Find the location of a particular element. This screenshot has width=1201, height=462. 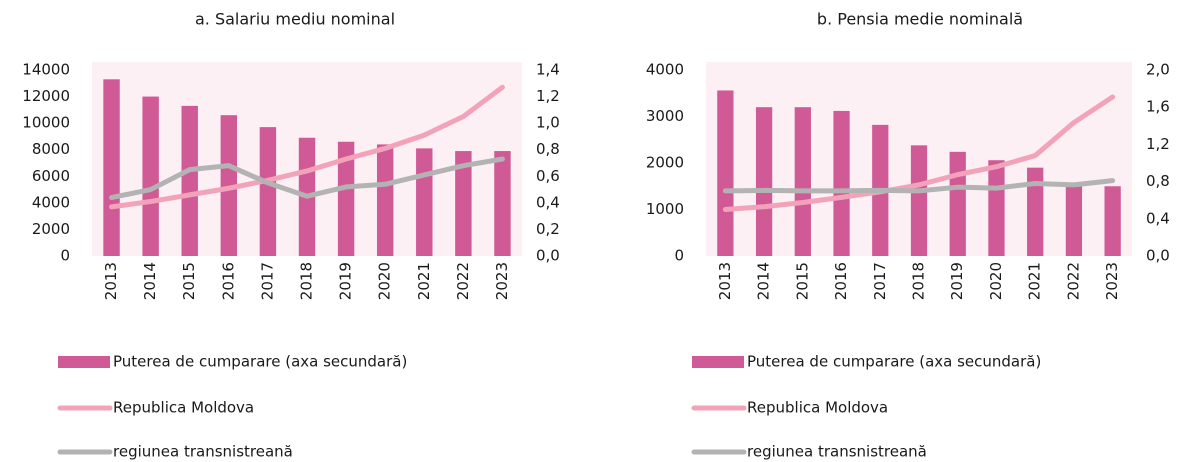

chart-title: b. Pensia medie nominală is located at coordinates (920, 19).